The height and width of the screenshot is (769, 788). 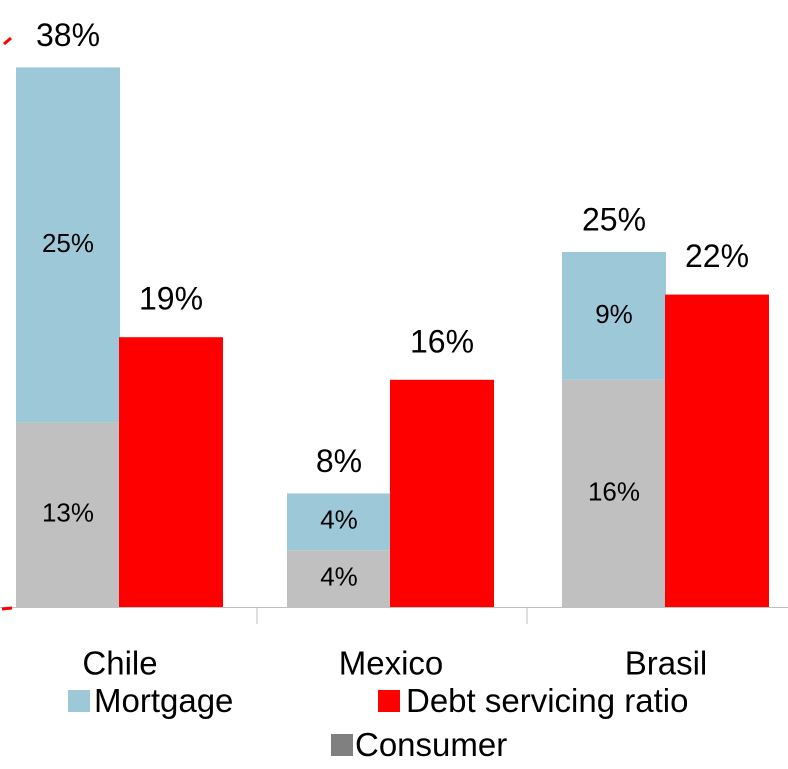 I want to click on bar-mortgage-chile, so click(x=68, y=245).